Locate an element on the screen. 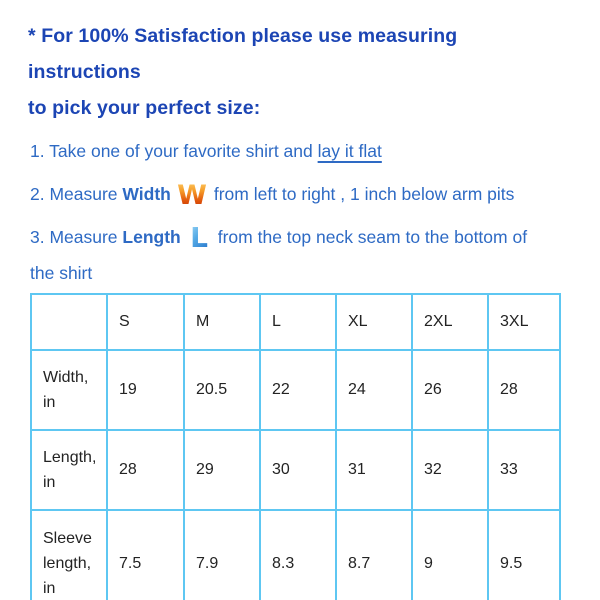  sleeve-value-3xl: 9.5 is located at coordinates (524, 554).